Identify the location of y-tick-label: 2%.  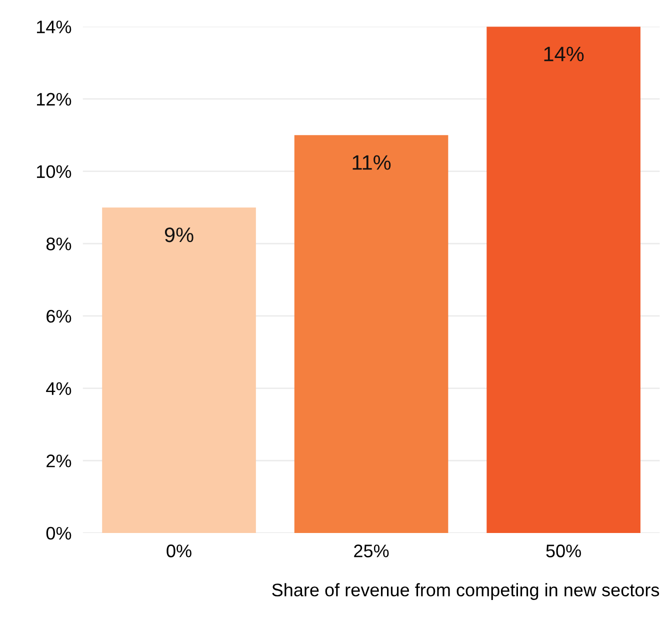
(59, 461).